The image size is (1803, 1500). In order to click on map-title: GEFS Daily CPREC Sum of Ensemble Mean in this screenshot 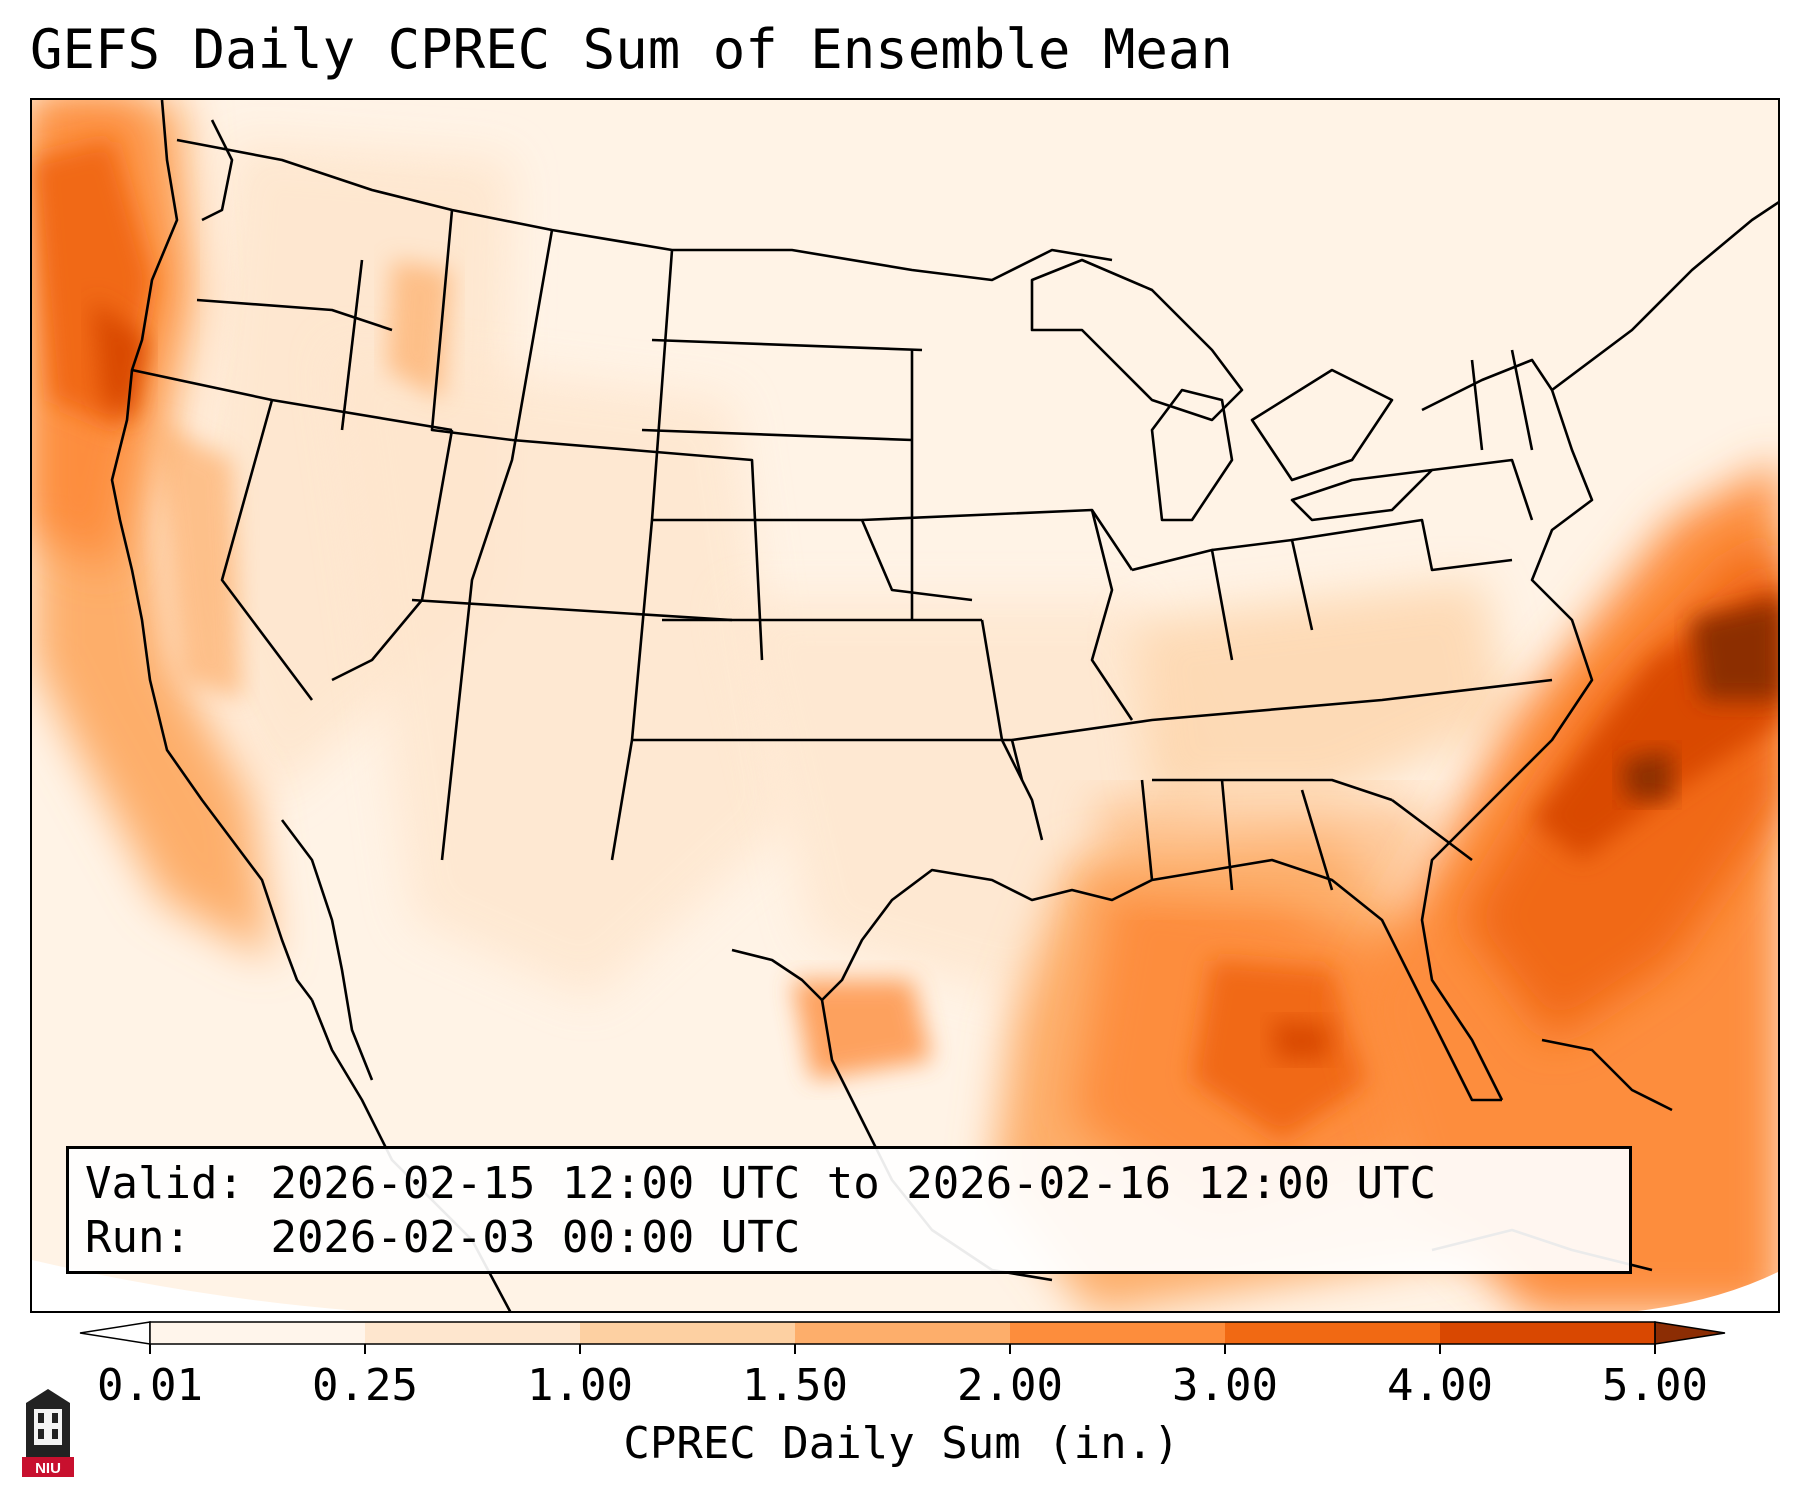, I will do `click(631, 49)`.